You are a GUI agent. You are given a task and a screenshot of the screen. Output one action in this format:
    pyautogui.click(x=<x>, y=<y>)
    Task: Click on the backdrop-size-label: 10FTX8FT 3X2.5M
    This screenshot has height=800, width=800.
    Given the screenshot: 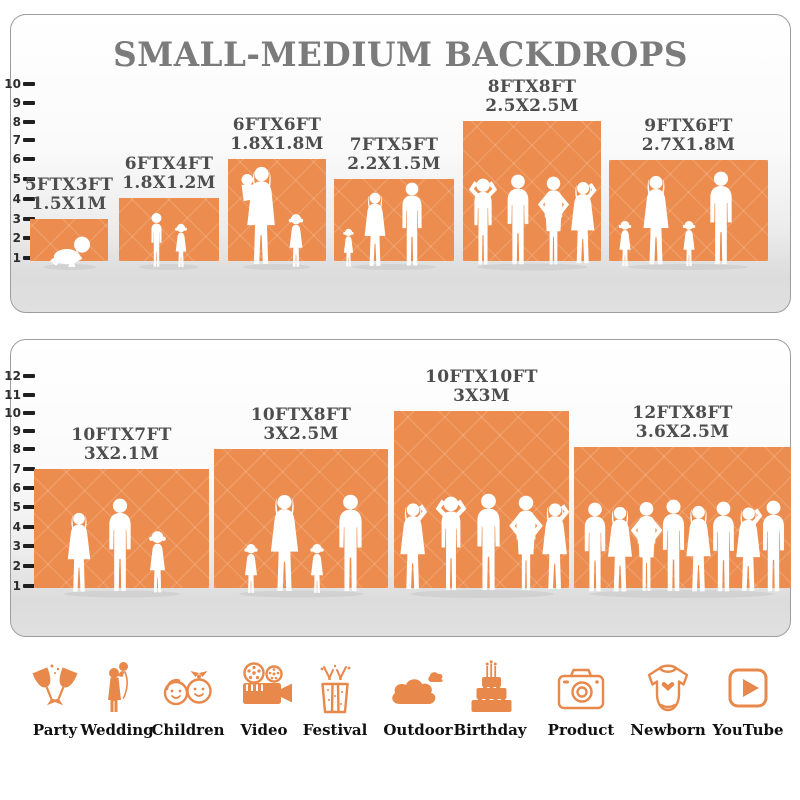 What is the action you would take?
    pyautogui.click(x=301, y=424)
    